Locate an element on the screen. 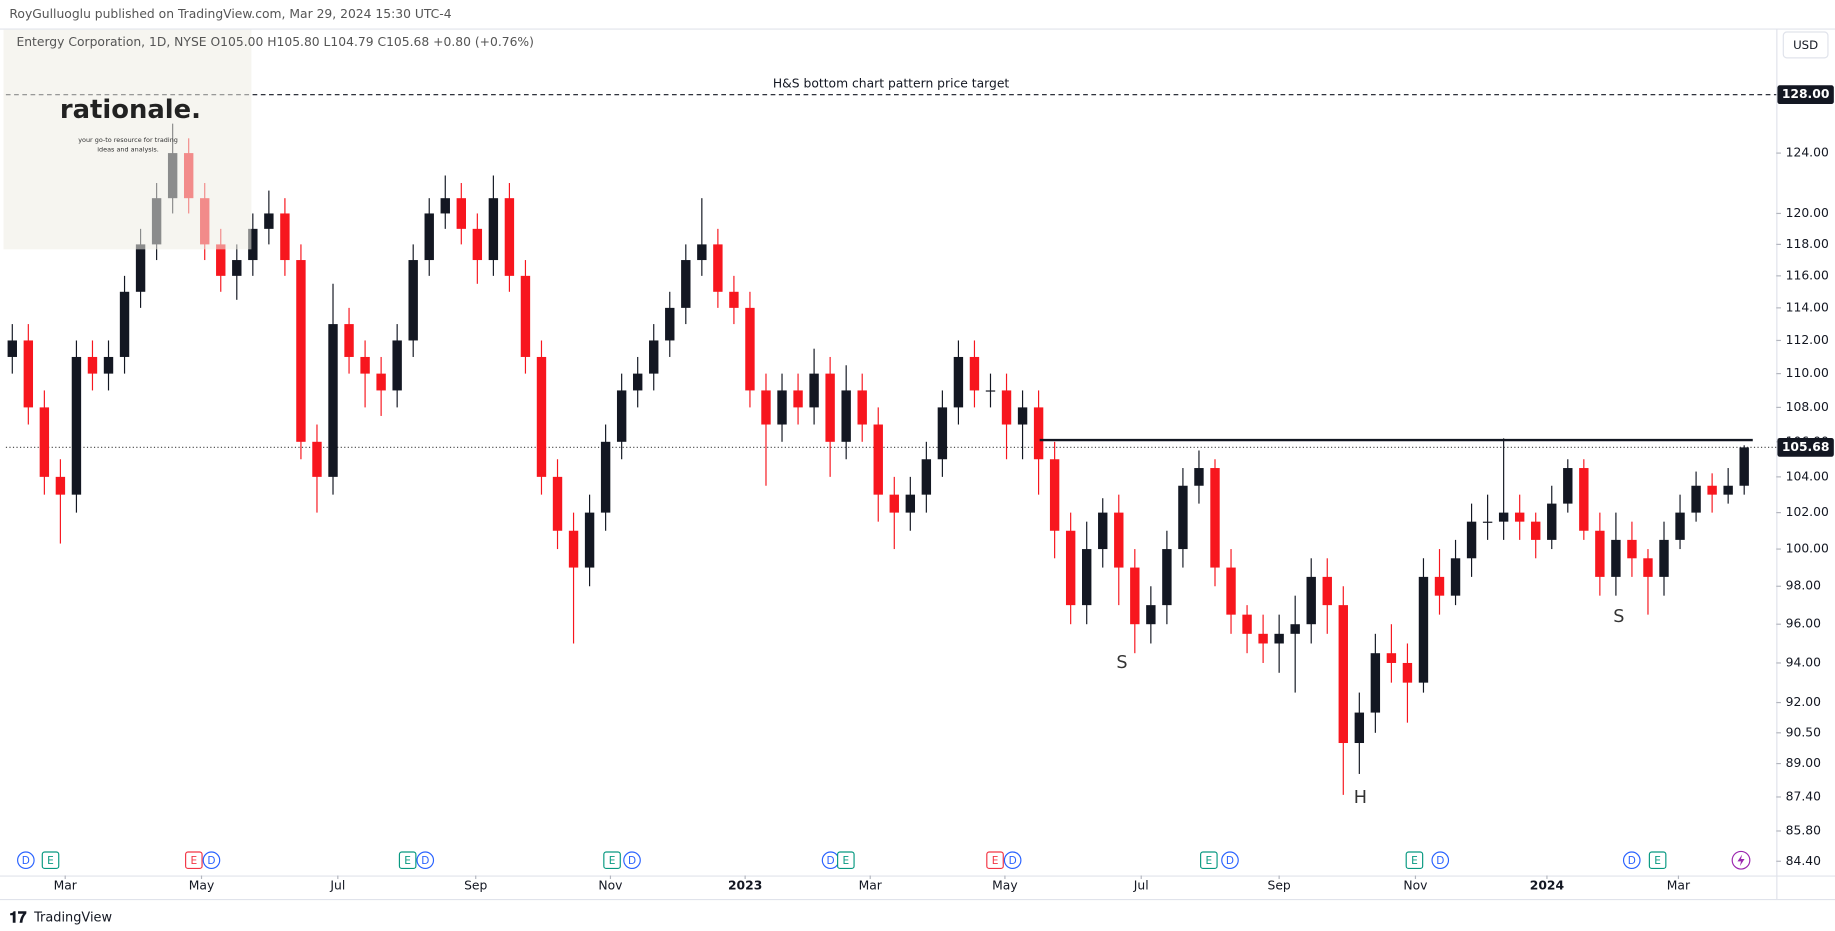 This screenshot has height=931, width=1835. replay-icon is located at coordinates (1741, 860).